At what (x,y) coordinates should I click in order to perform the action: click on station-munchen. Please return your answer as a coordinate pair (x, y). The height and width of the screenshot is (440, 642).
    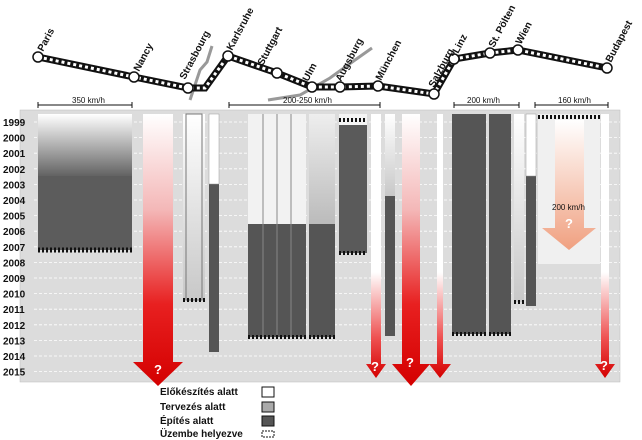
    Looking at the image, I should click on (378, 86).